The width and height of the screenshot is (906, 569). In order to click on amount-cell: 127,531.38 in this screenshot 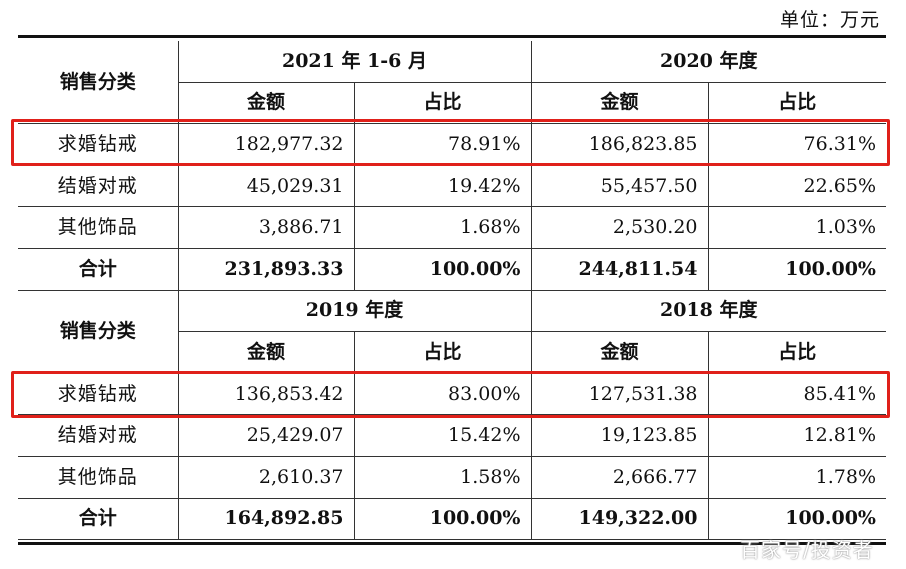, I will do `click(619, 394)`.